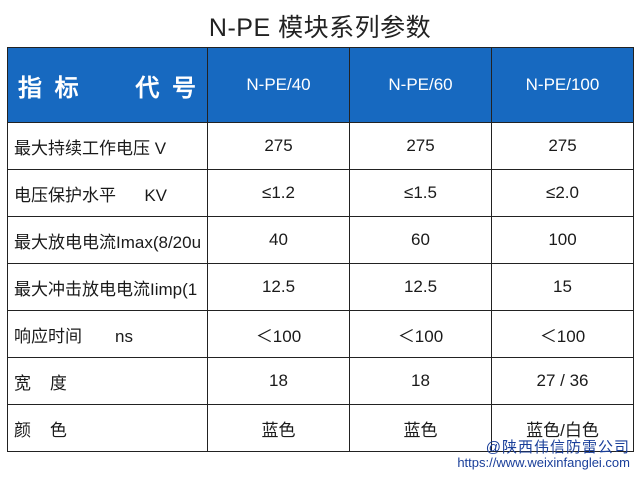 The height and width of the screenshot is (492, 640). I want to click on table-row: 颜 色 蓝色 蓝色 蓝色/白色, so click(320, 428).